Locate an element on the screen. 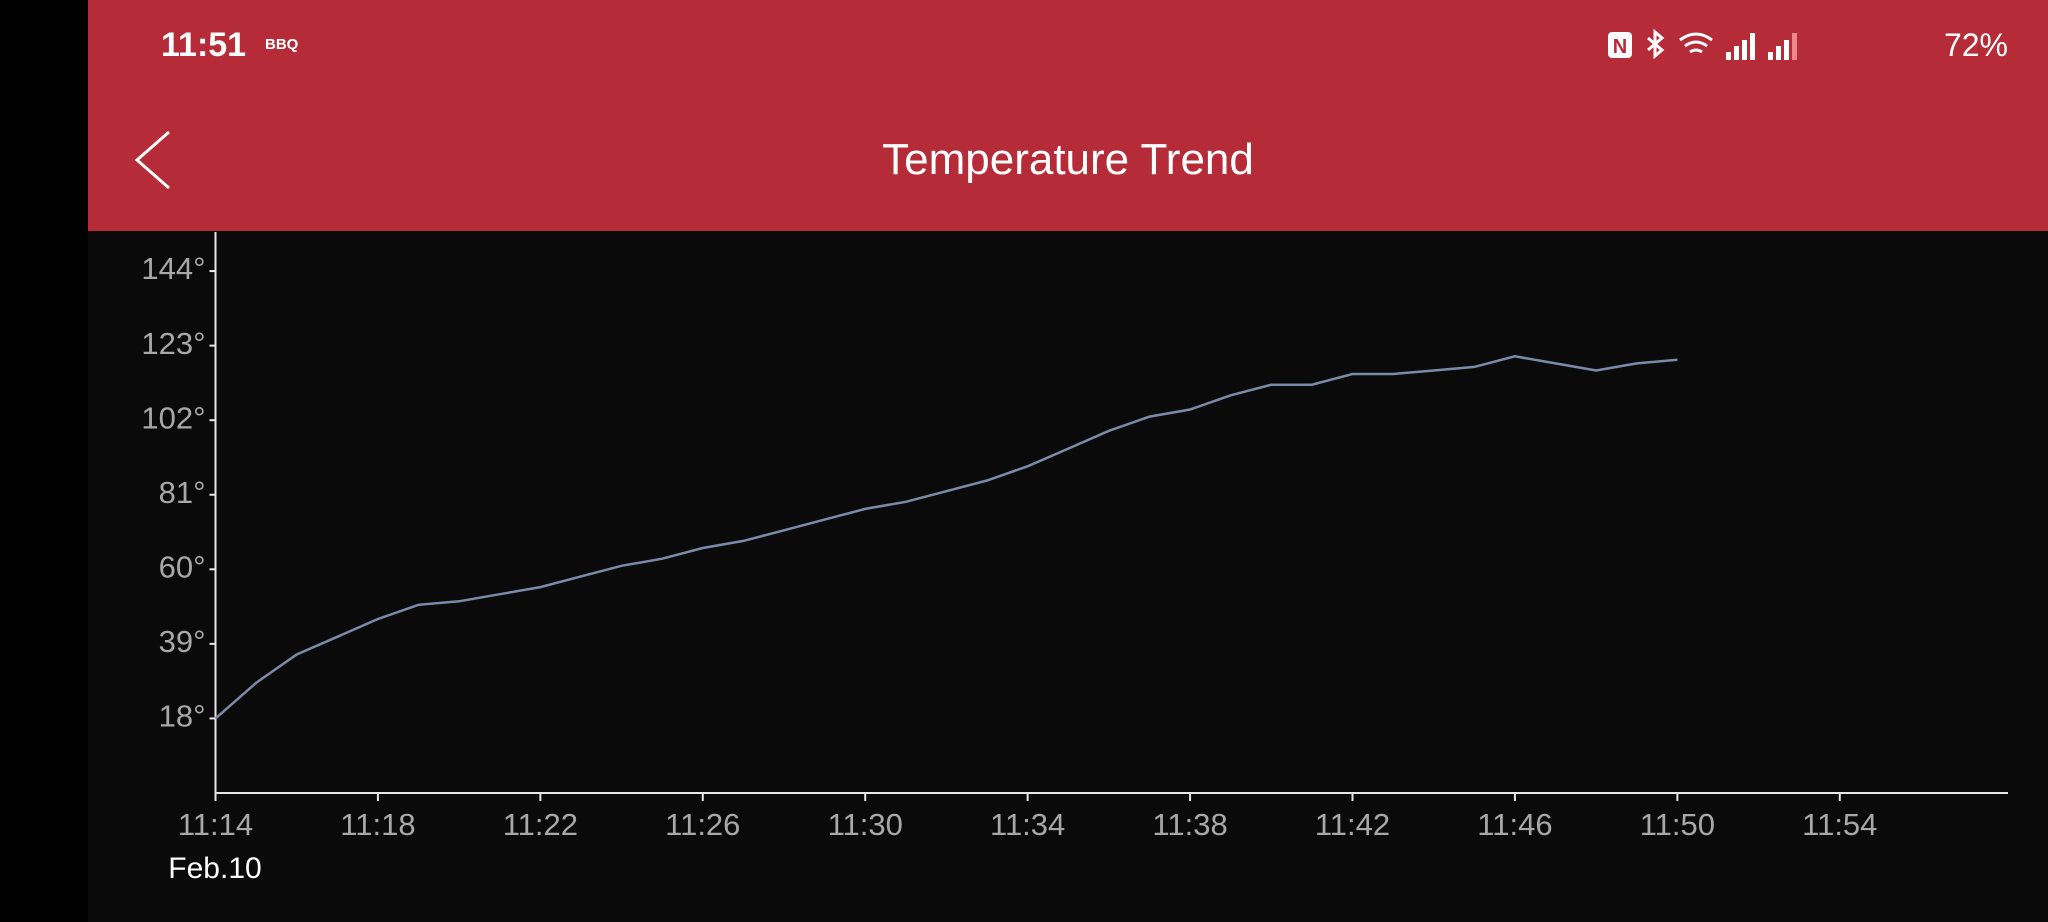 The image size is (2048, 922). status-app: BBQ is located at coordinates (282, 44).